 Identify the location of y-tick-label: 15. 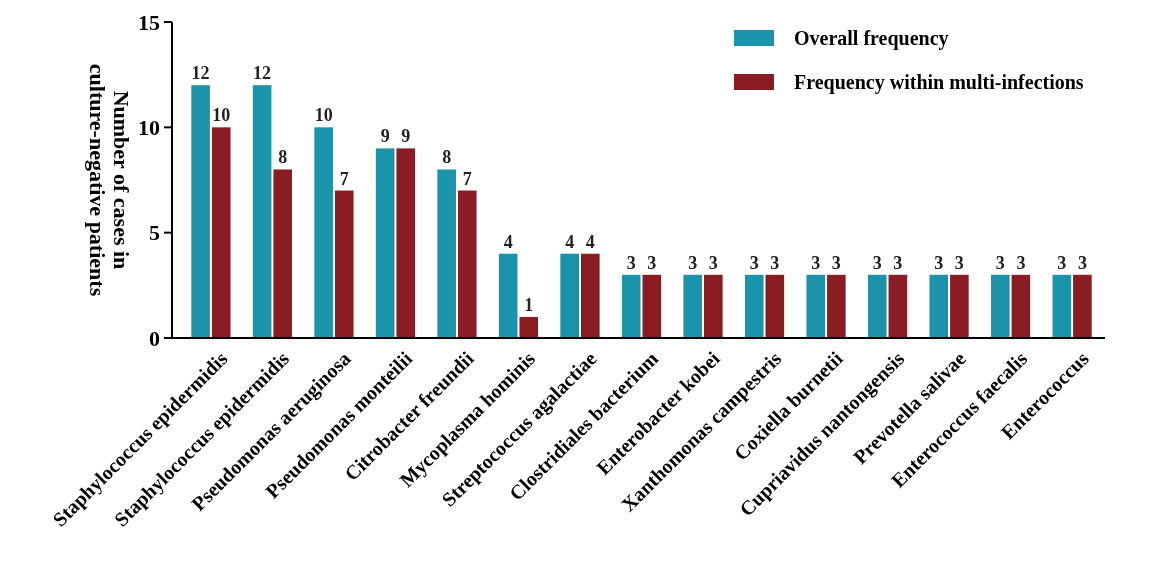
(149, 22).